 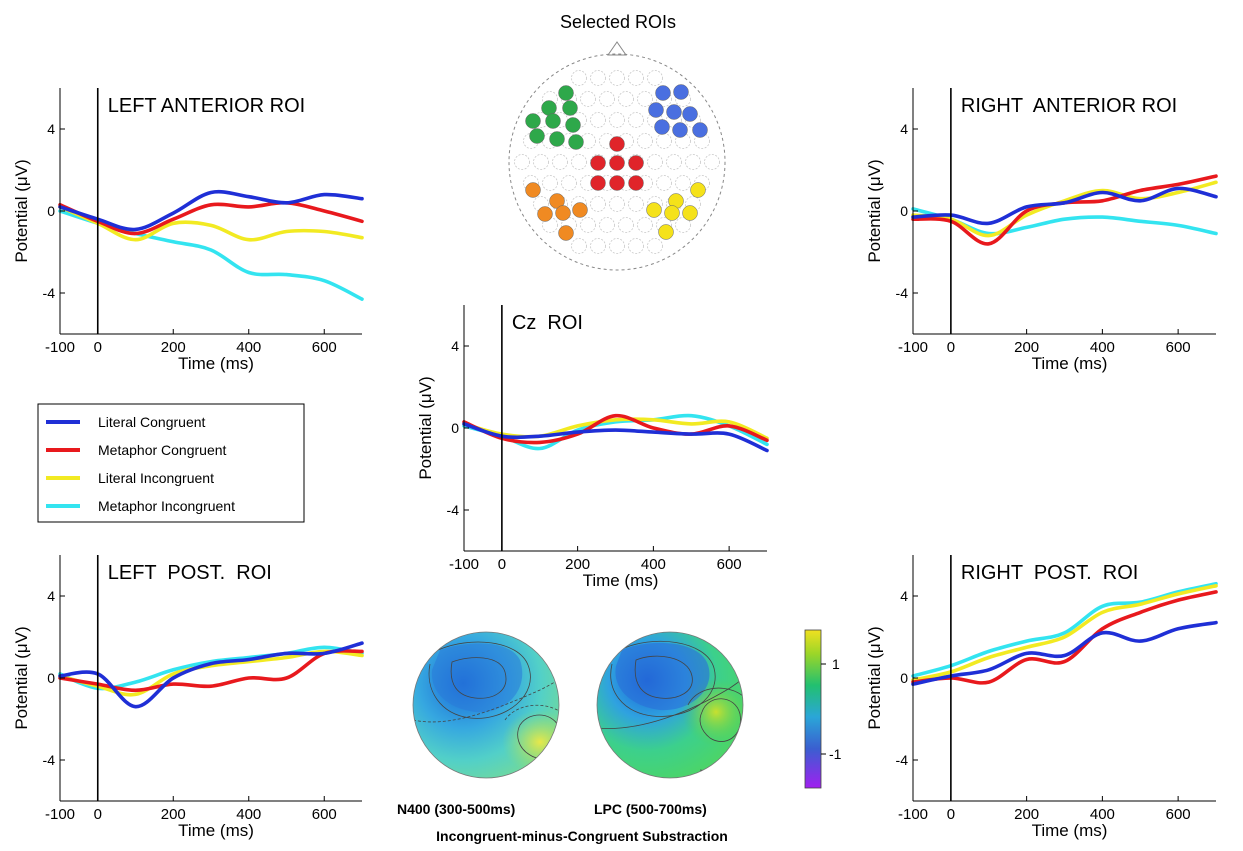 What do you see at coordinates (836, 664) in the screenshot?
I see `colorbar-tick-pos: 1` at bounding box center [836, 664].